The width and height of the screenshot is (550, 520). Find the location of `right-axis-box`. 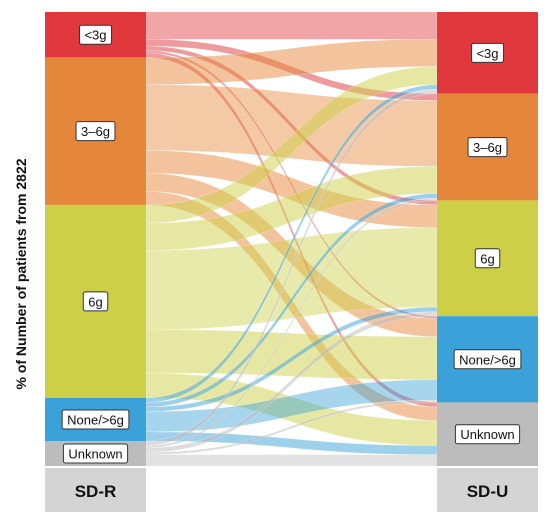

right-axis-box is located at coordinates (487, 490).